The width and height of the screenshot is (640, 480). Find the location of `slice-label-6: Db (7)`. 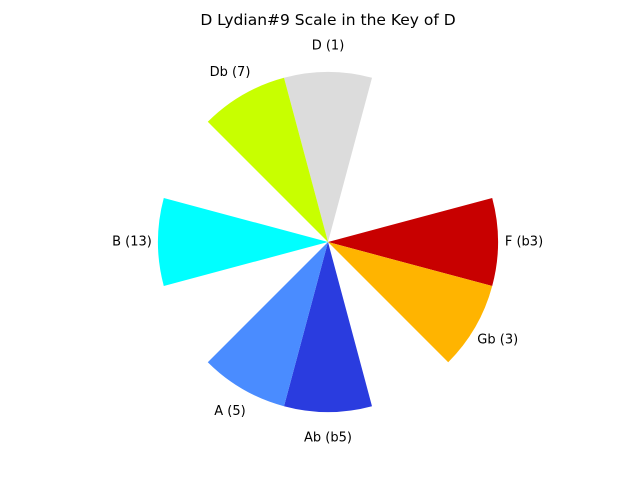

slice-label-6: Db (7) is located at coordinates (230, 72).